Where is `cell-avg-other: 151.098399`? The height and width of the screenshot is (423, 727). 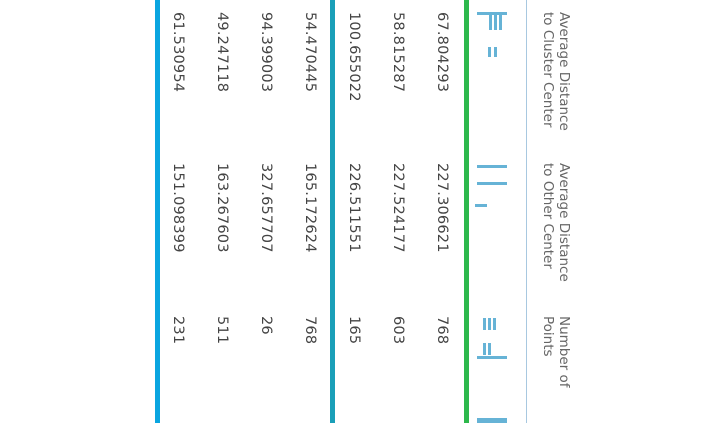 cell-avg-other: 151.098399 is located at coordinates (178, 208).